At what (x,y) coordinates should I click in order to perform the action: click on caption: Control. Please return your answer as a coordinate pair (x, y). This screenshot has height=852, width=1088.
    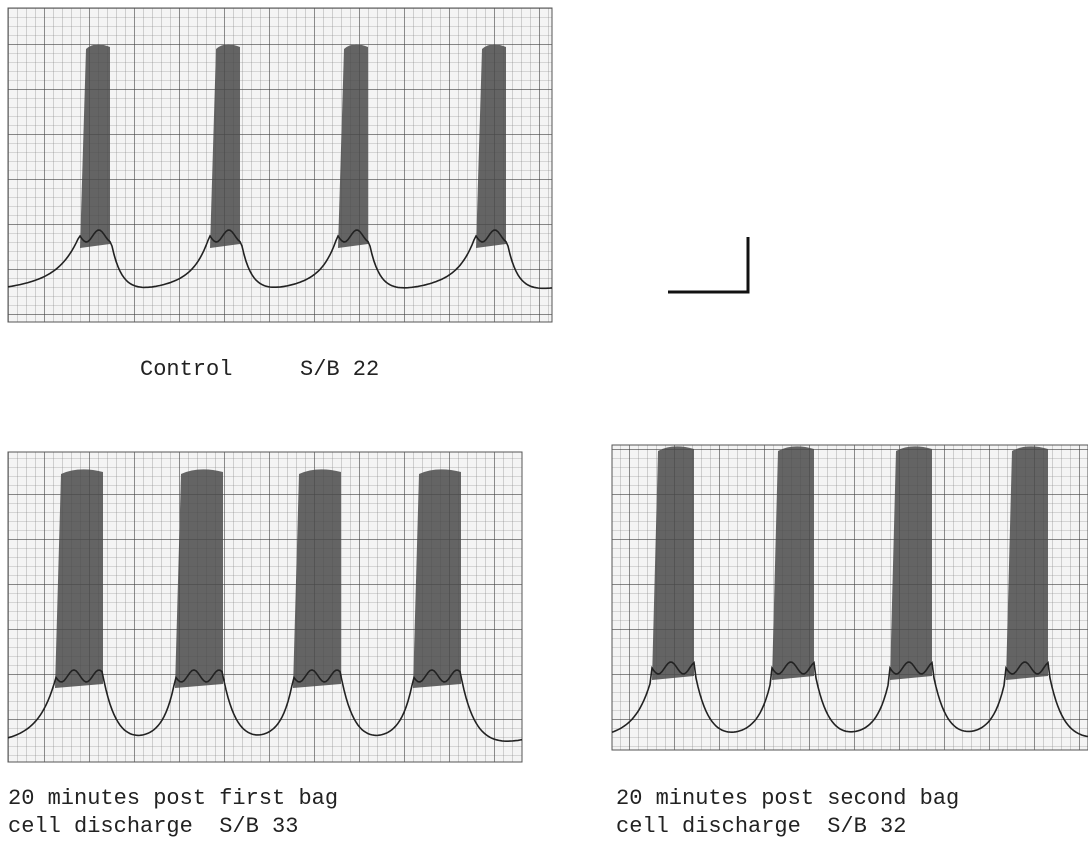
    Looking at the image, I should click on (186, 369).